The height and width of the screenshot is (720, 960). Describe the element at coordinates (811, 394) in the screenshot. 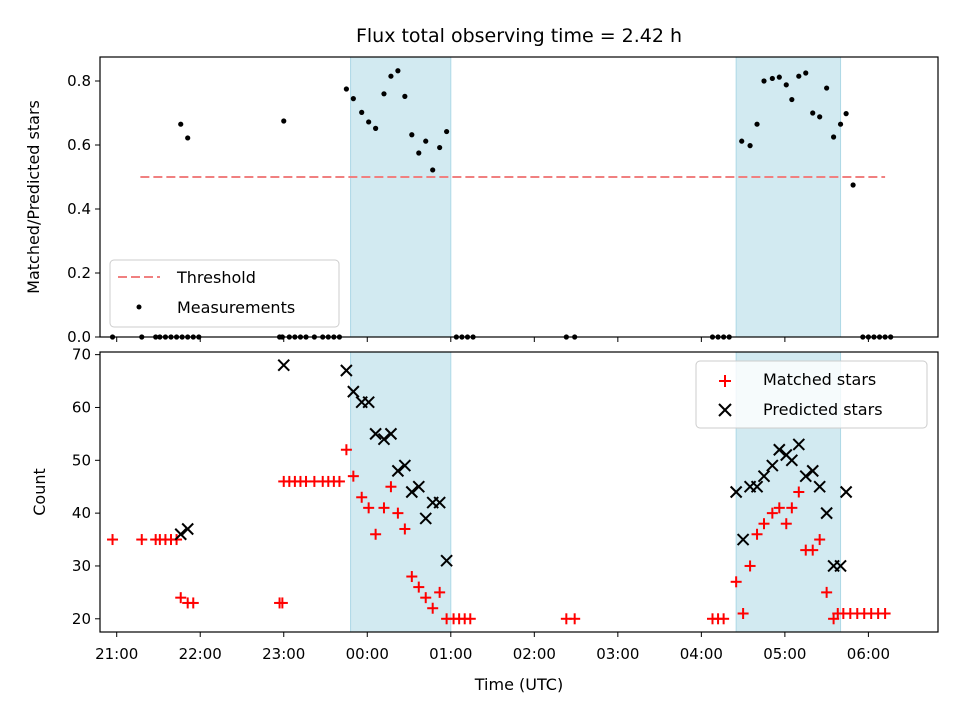

I see `bottom-legend-box` at that location.